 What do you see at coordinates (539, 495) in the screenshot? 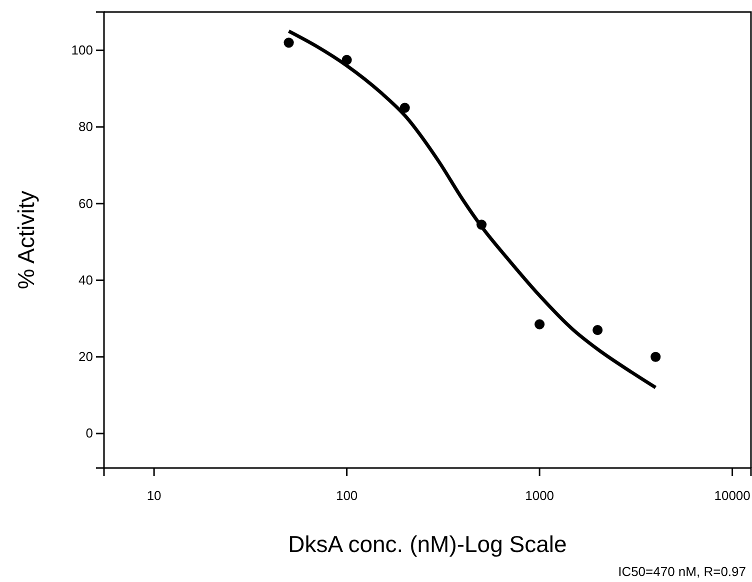
I see `x-tick-label: 1000` at bounding box center [539, 495].